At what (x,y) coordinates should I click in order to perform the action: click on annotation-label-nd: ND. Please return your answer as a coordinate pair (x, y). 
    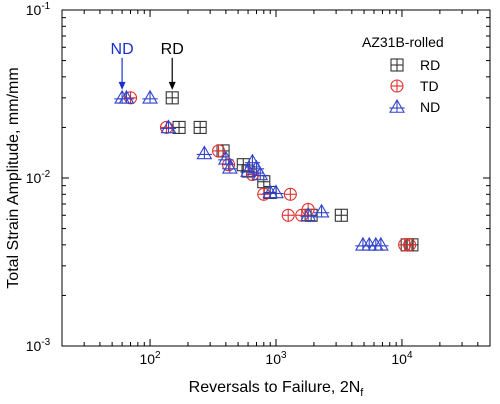
    Looking at the image, I should click on (122, 49).